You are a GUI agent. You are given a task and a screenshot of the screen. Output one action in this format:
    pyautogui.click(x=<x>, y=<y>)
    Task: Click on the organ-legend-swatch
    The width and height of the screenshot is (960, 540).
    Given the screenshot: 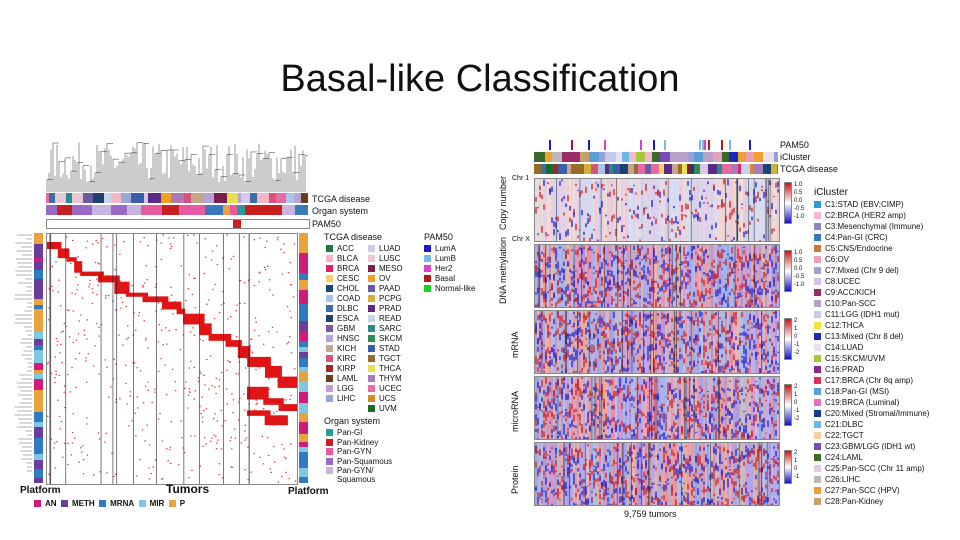 What is the action you would take?
    pyautogui.click(x=329, y=470)
    